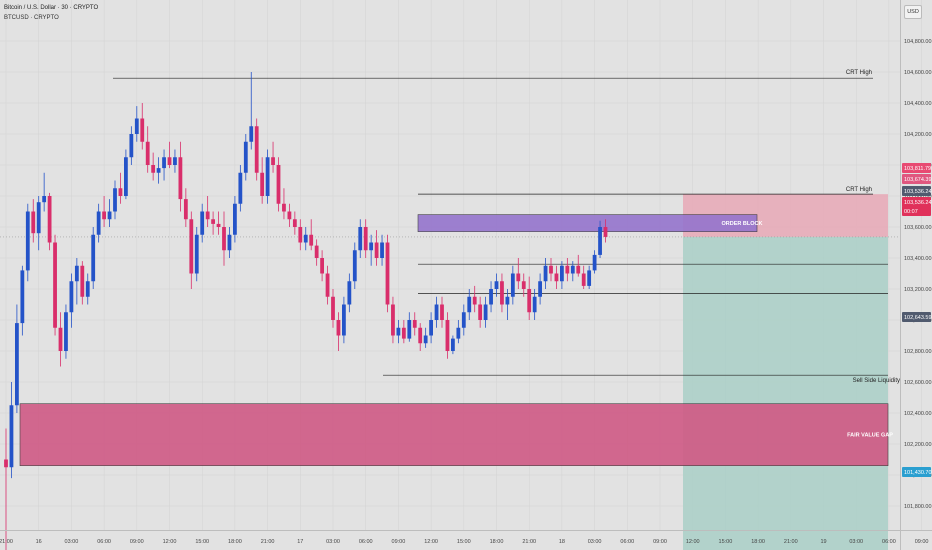 The height and width of the screenshot is (550, 932). What do you see at coordinates (39, 542) in the screenshot?
I see `x-tick-label: 16` at bounding box center [39, 542].